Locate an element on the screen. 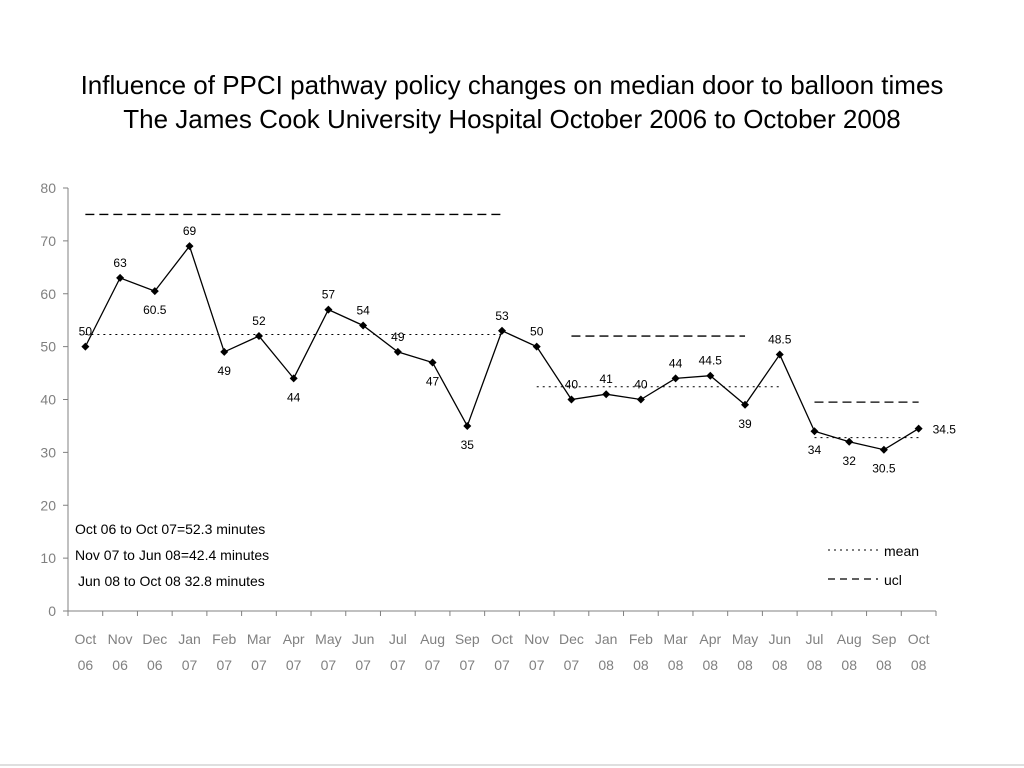  y-tick-label: 70 is located at coordinates (48, 241).